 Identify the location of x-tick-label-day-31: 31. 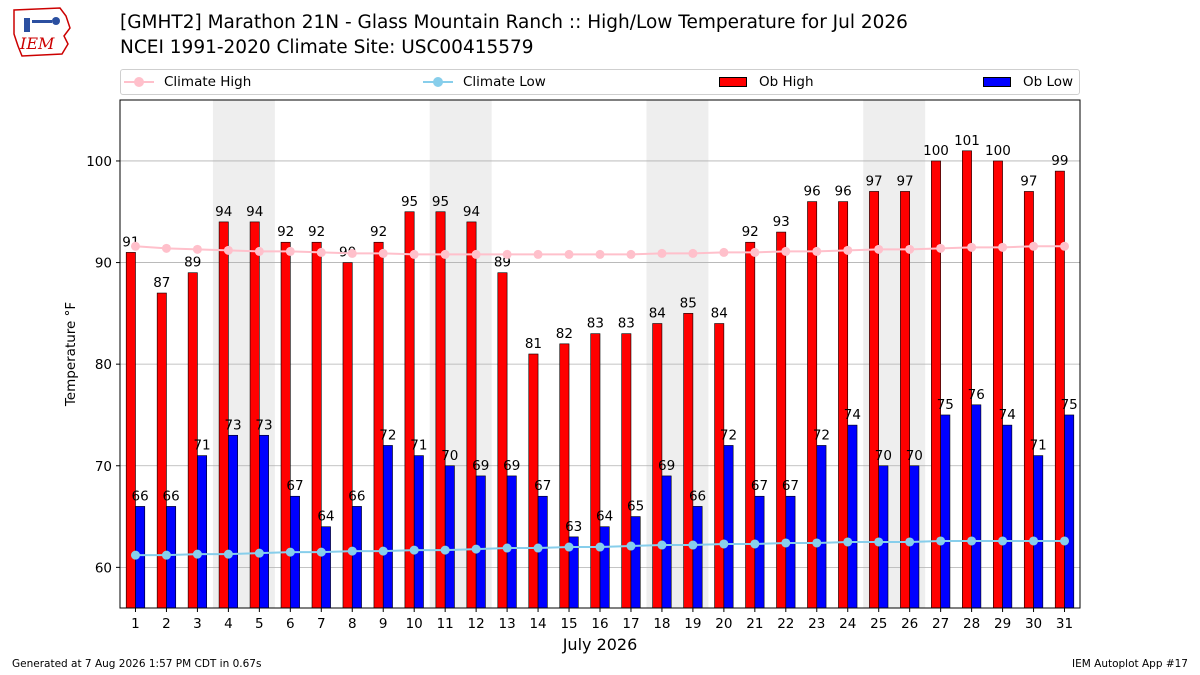
(1064, 624).